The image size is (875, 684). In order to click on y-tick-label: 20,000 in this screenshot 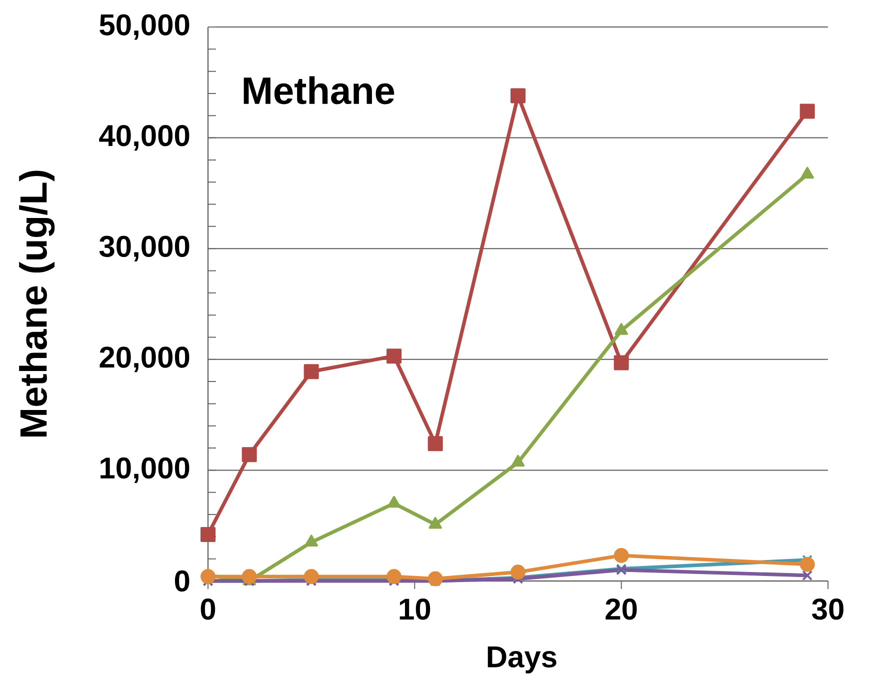, I will do `click(145, 359)`.